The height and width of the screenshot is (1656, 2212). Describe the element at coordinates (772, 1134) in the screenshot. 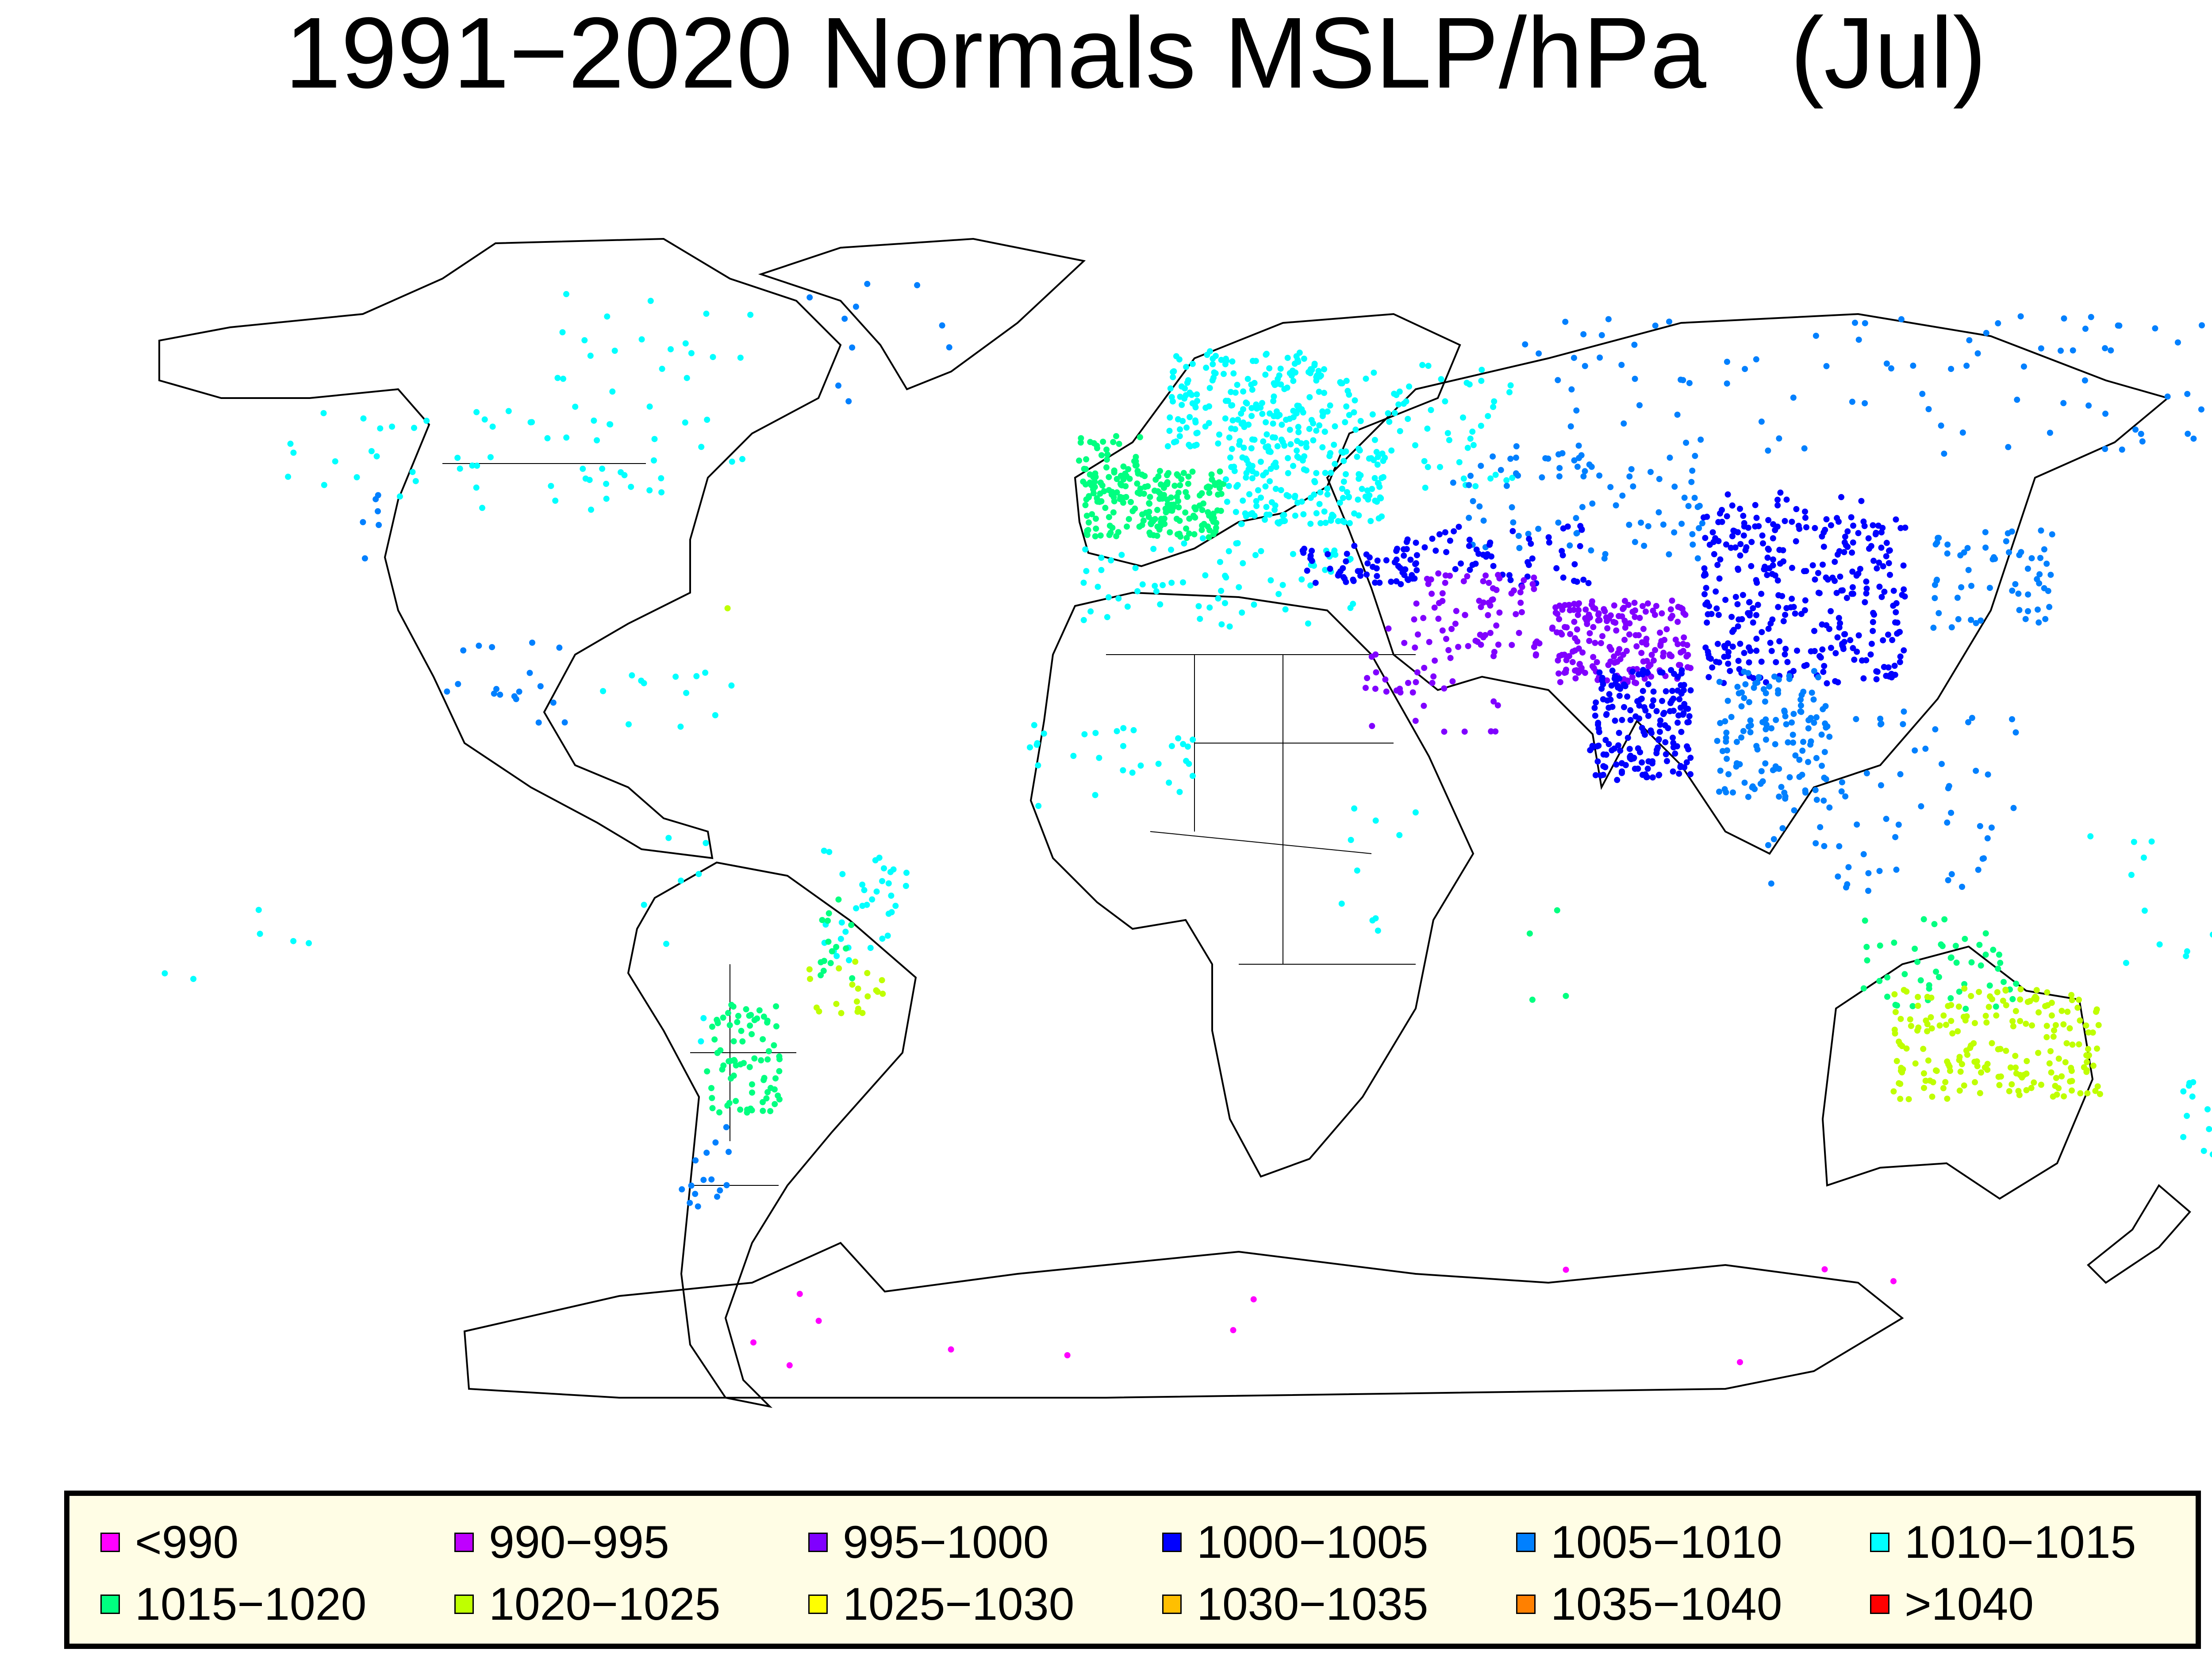

I see `south-america-coast` at that location.